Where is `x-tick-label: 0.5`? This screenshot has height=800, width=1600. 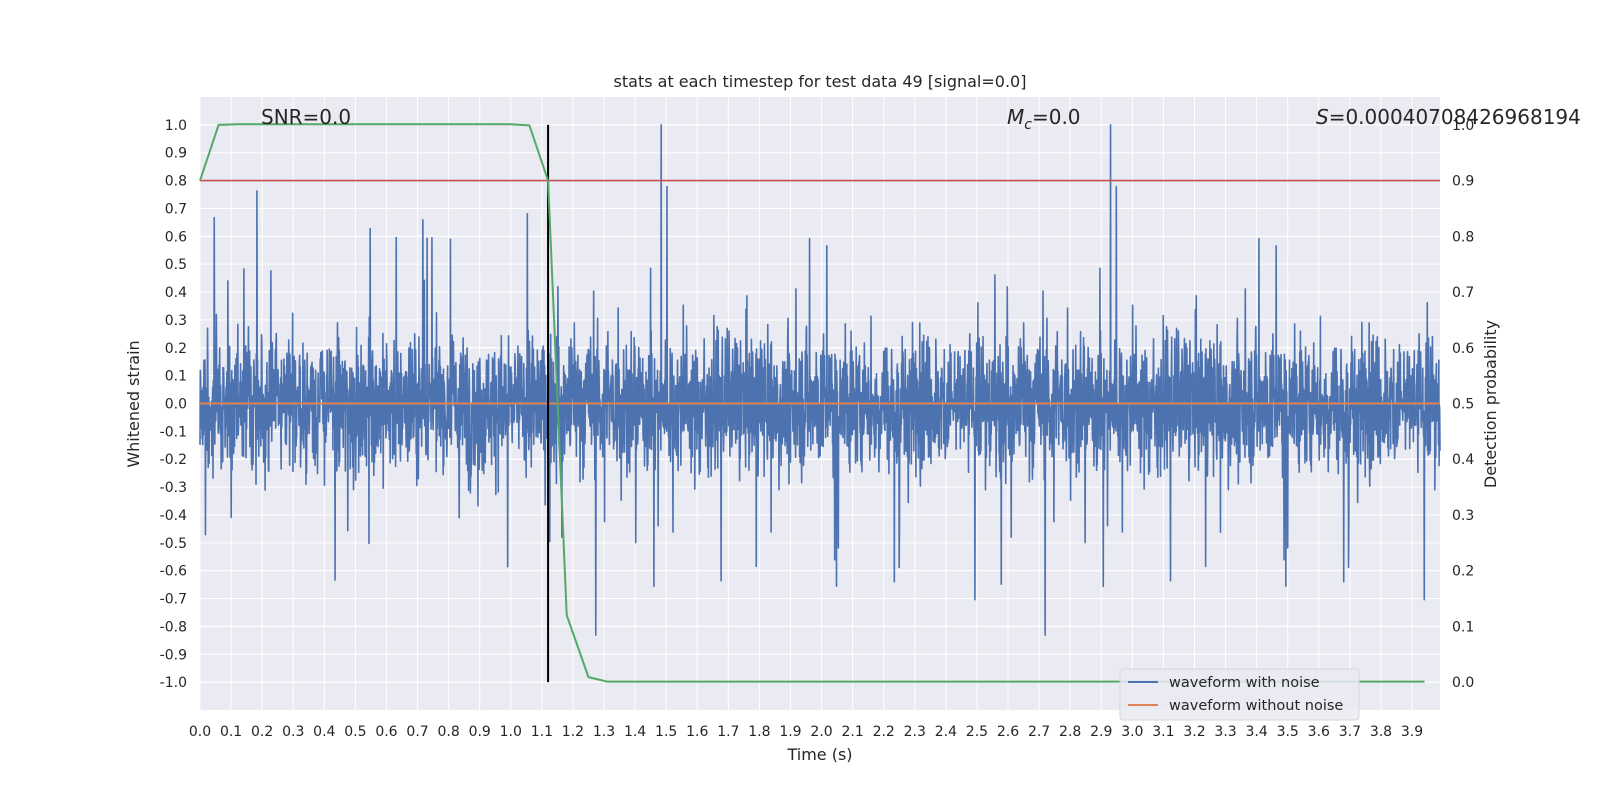
x-tick-label: 0.5 is located at coordinates (355, 732).